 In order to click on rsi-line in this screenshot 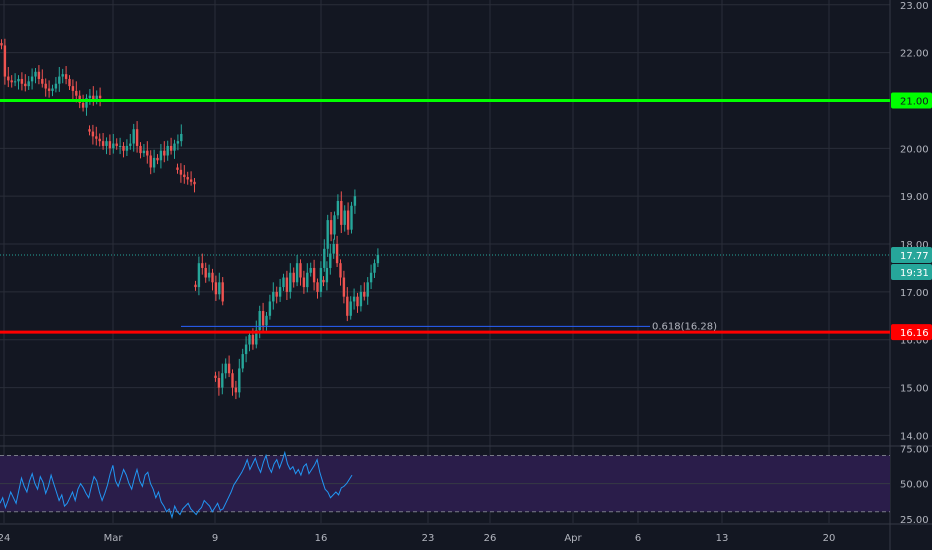, I will do `click(176, 485)`.